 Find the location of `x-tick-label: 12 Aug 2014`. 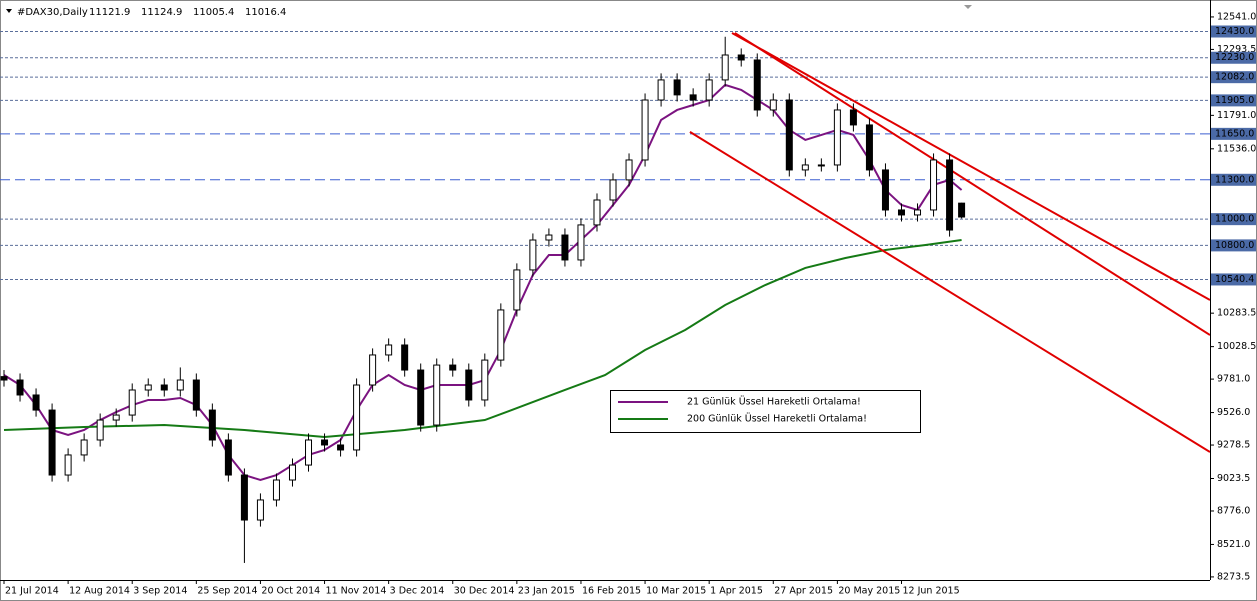

x-tick-label: 12 Aug 2014 is located at coordinates (99, 591).